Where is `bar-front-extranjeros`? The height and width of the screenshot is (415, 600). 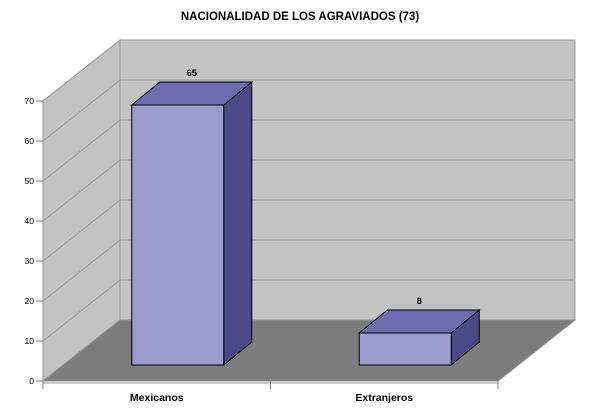
bar-front-extranjeros is located at coordinates (405, 349).